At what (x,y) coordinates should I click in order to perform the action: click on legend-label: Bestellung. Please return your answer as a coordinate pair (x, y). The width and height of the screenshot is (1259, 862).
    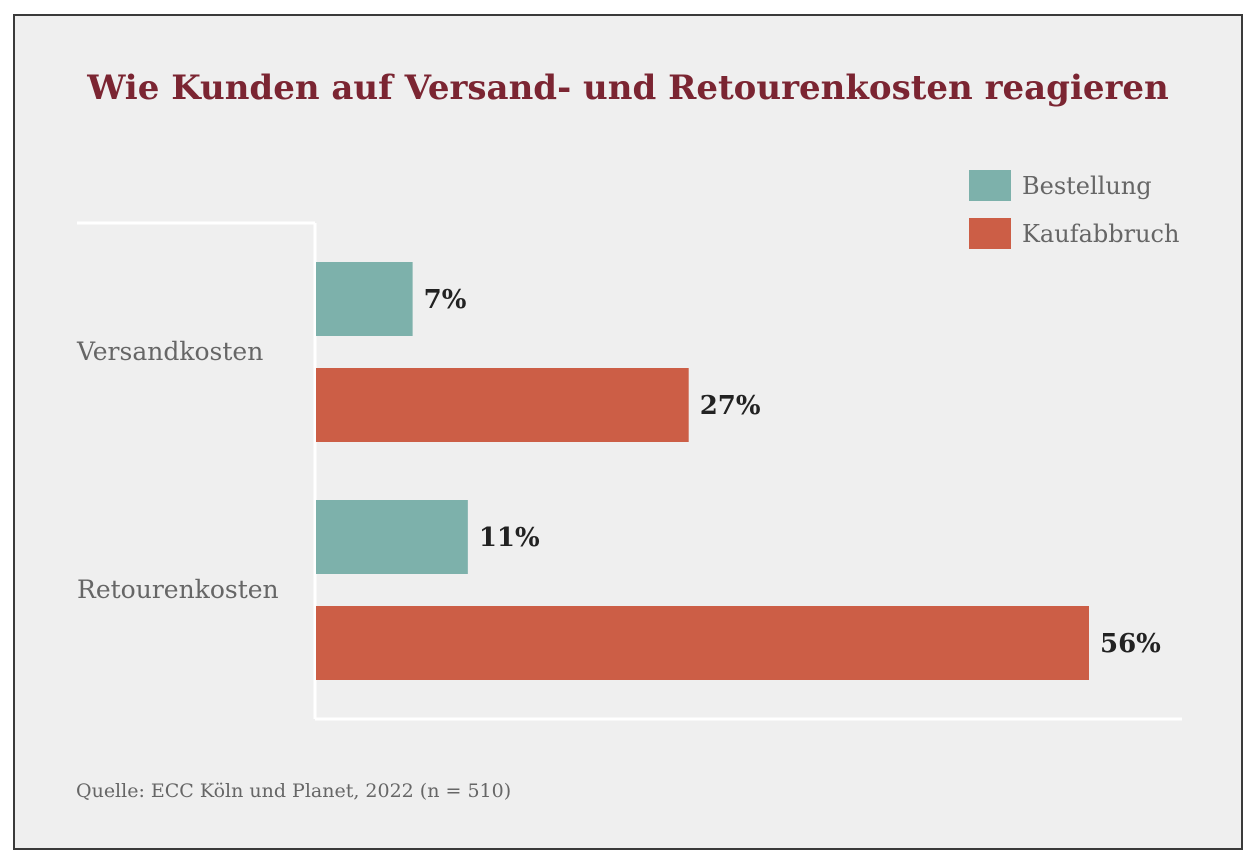
    Looking at the image, I should click on (1087, 186).